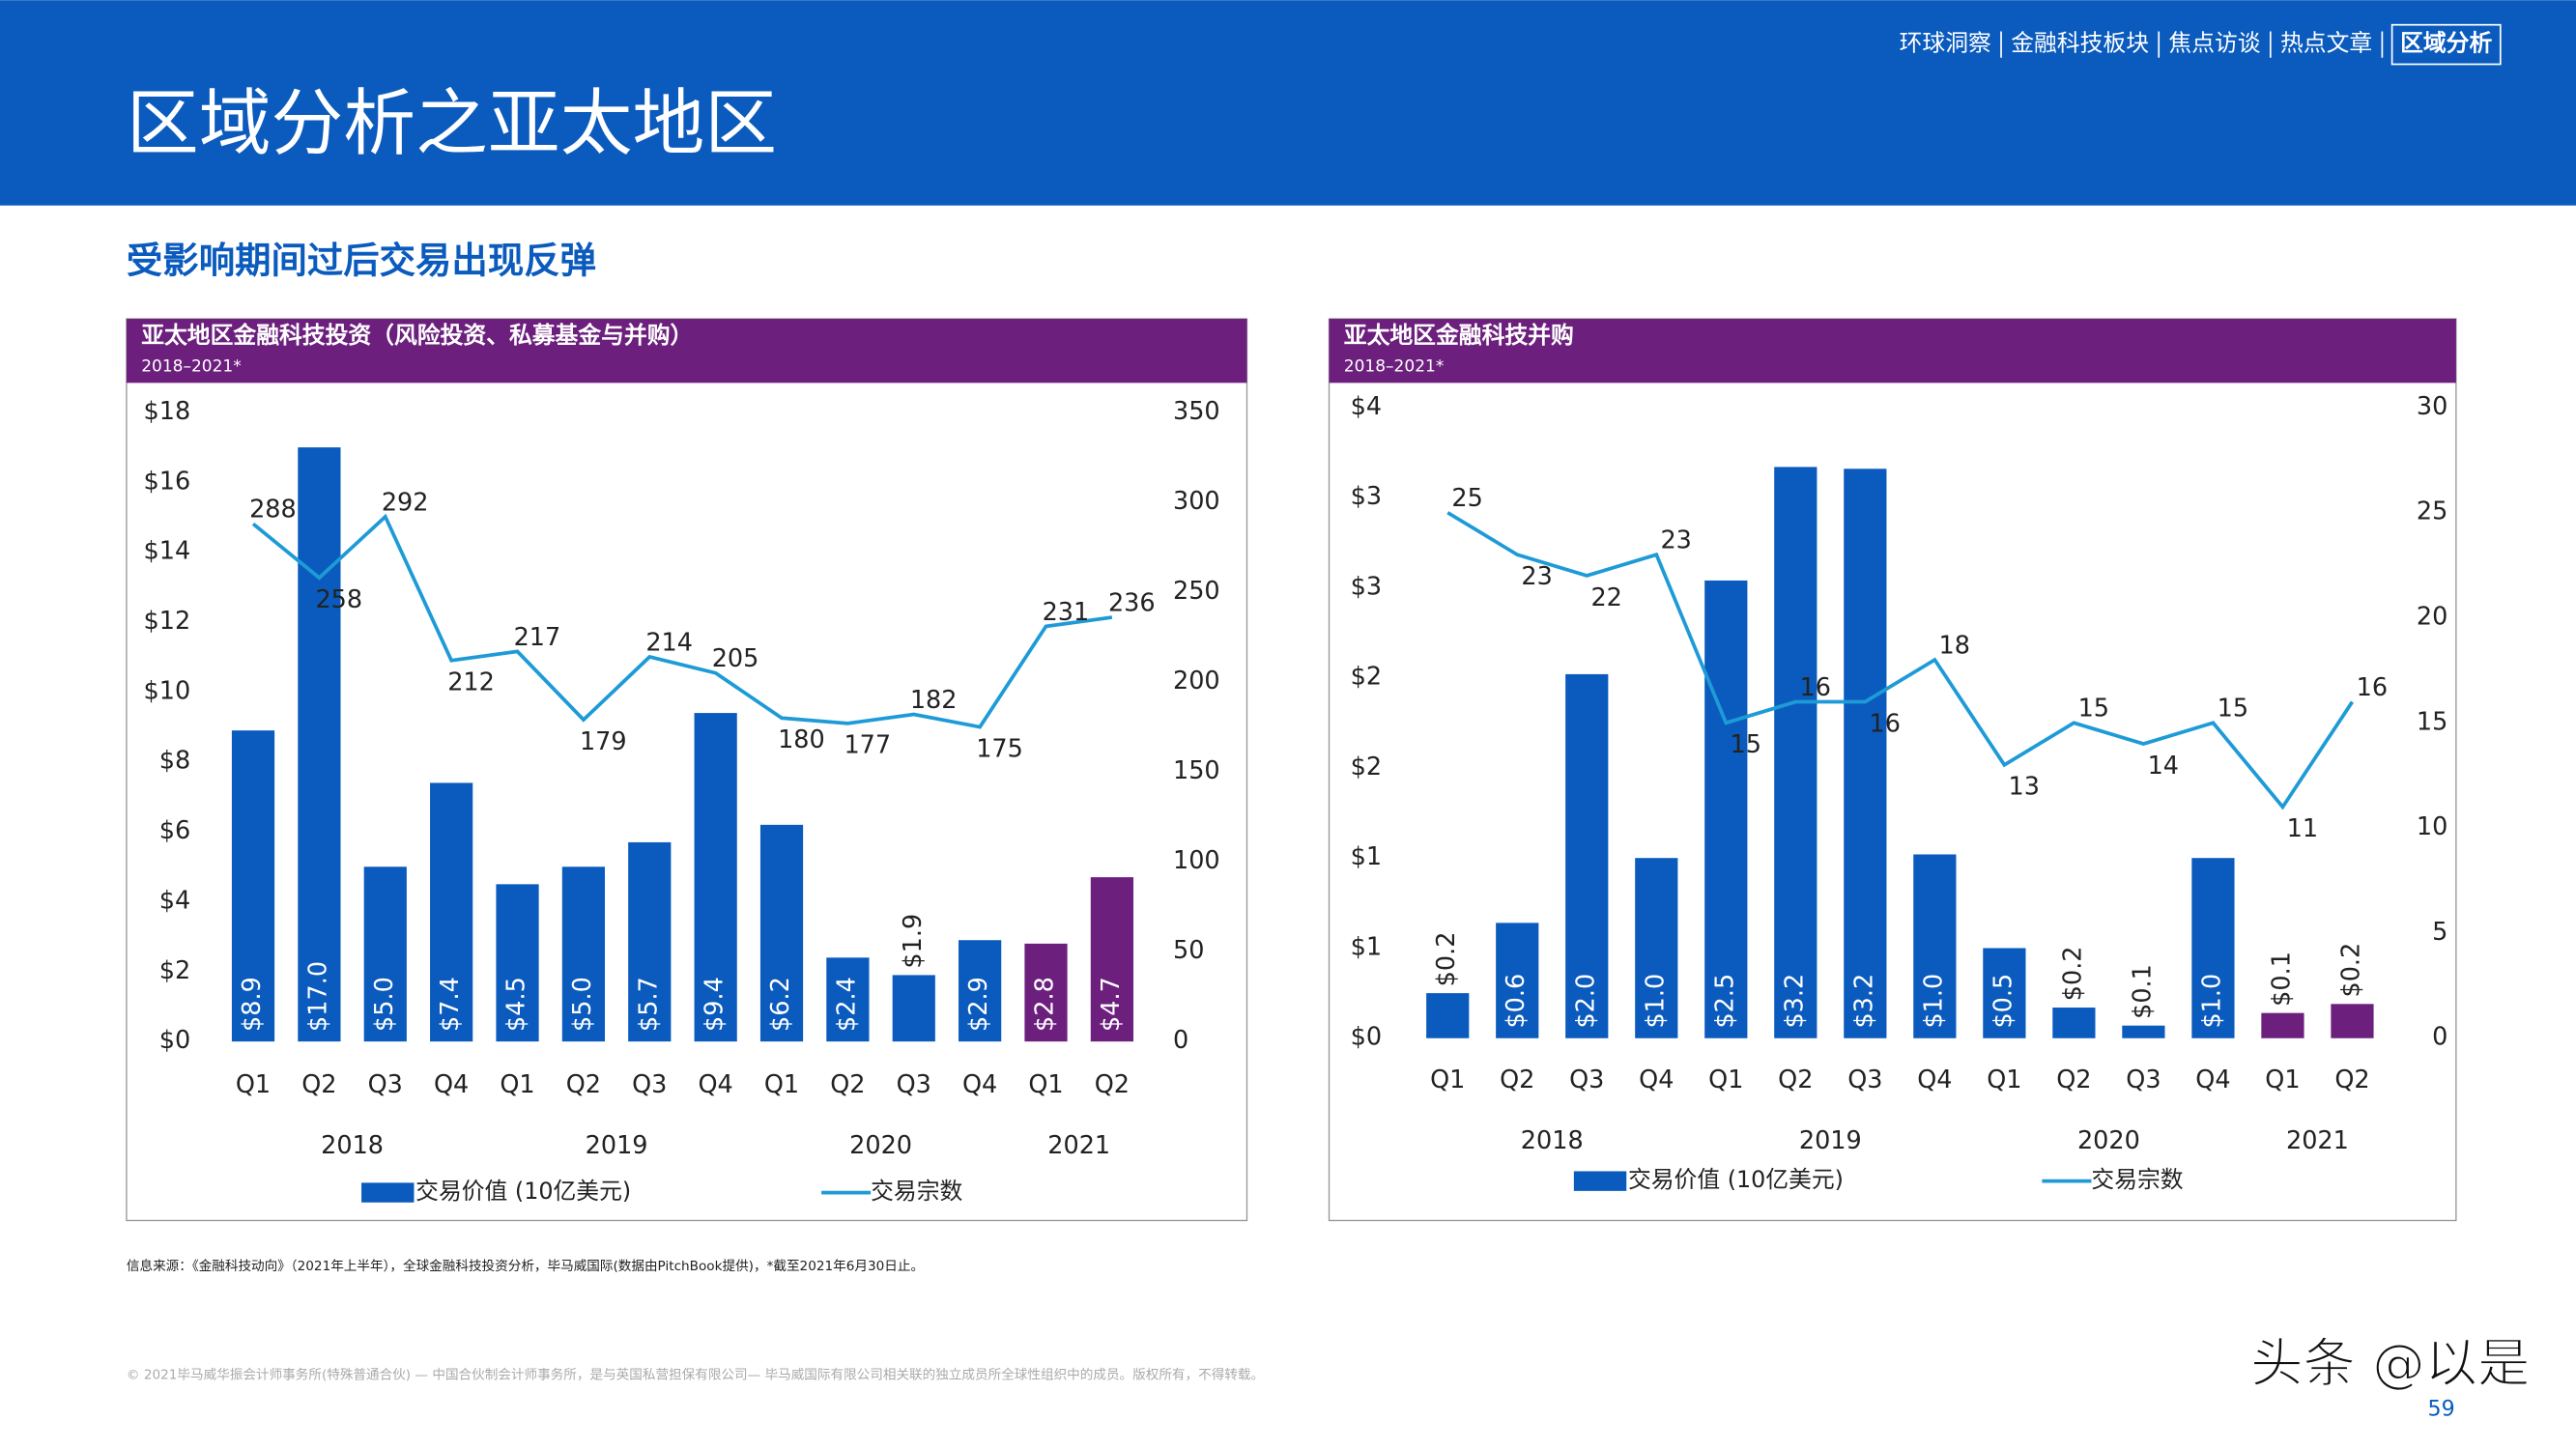 The height and width of the screenshot is (1449, 2576). I want to click on bar-value-label: $4.7, so click(1111, 1005).